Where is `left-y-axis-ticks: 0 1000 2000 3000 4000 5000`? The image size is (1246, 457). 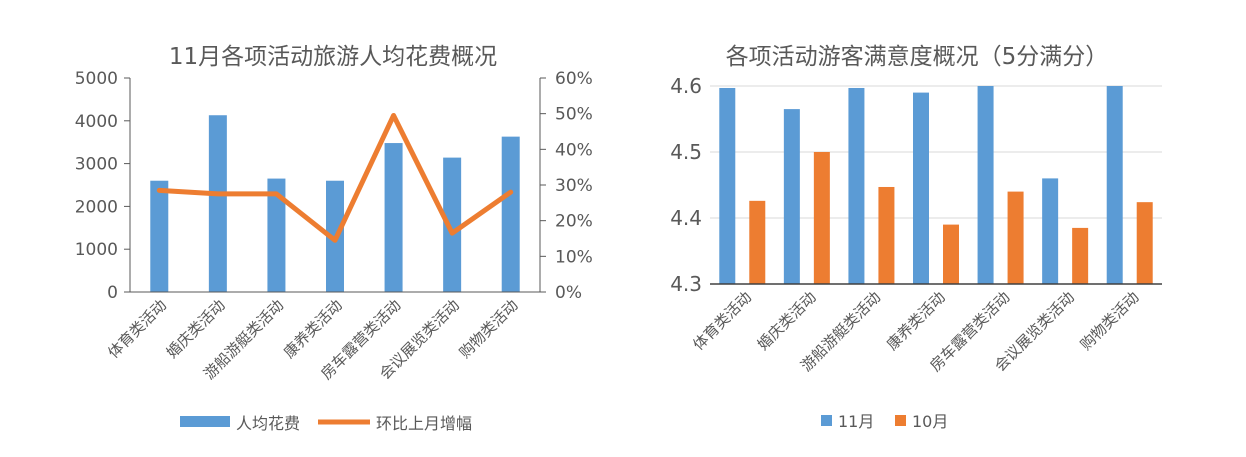
left-y-axis-ticks: 0 1000 2000 3000 4000 5000 is located at coordinates (102, 186).